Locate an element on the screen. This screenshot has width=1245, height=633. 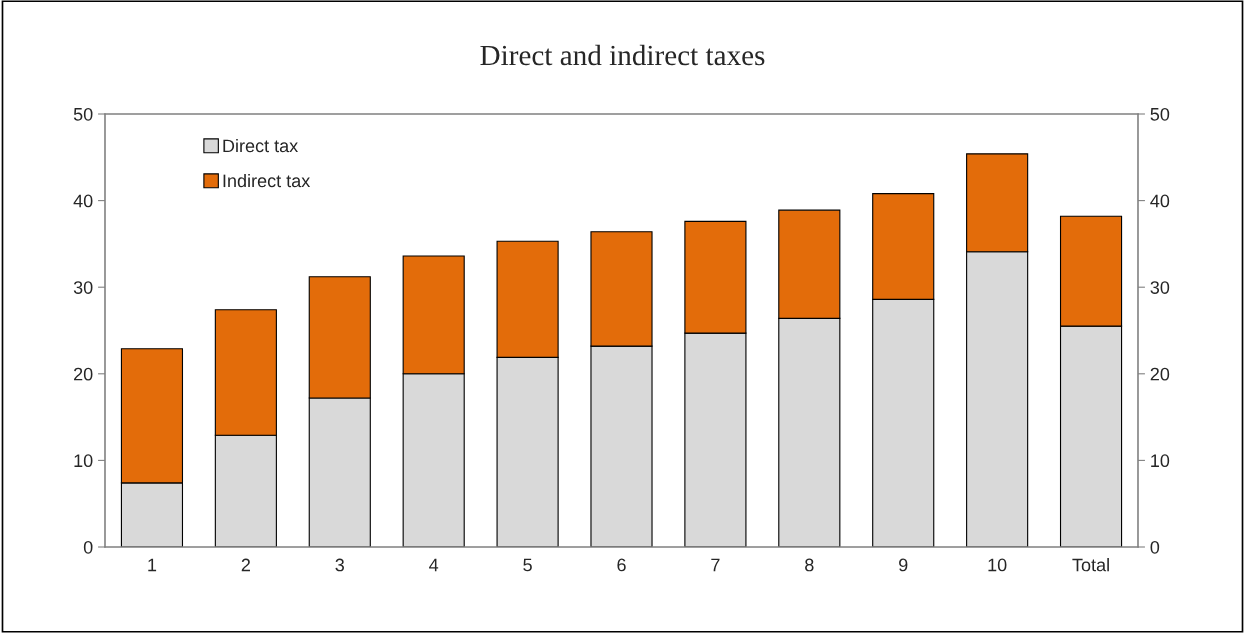
y2-tick-label: 30 is located at coordinates (1160, 287).